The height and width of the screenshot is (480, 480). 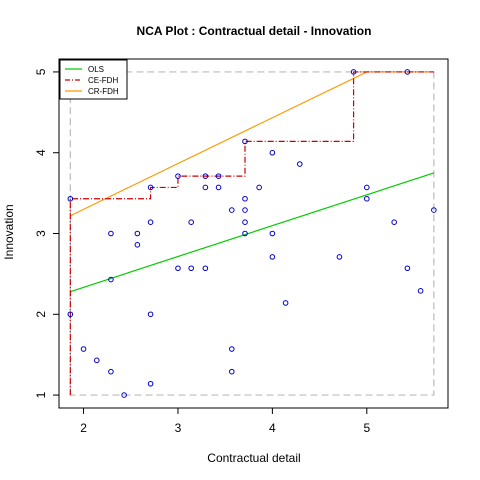 I want to click on legend-label-ols: OLS, so click(x=96, y=69).